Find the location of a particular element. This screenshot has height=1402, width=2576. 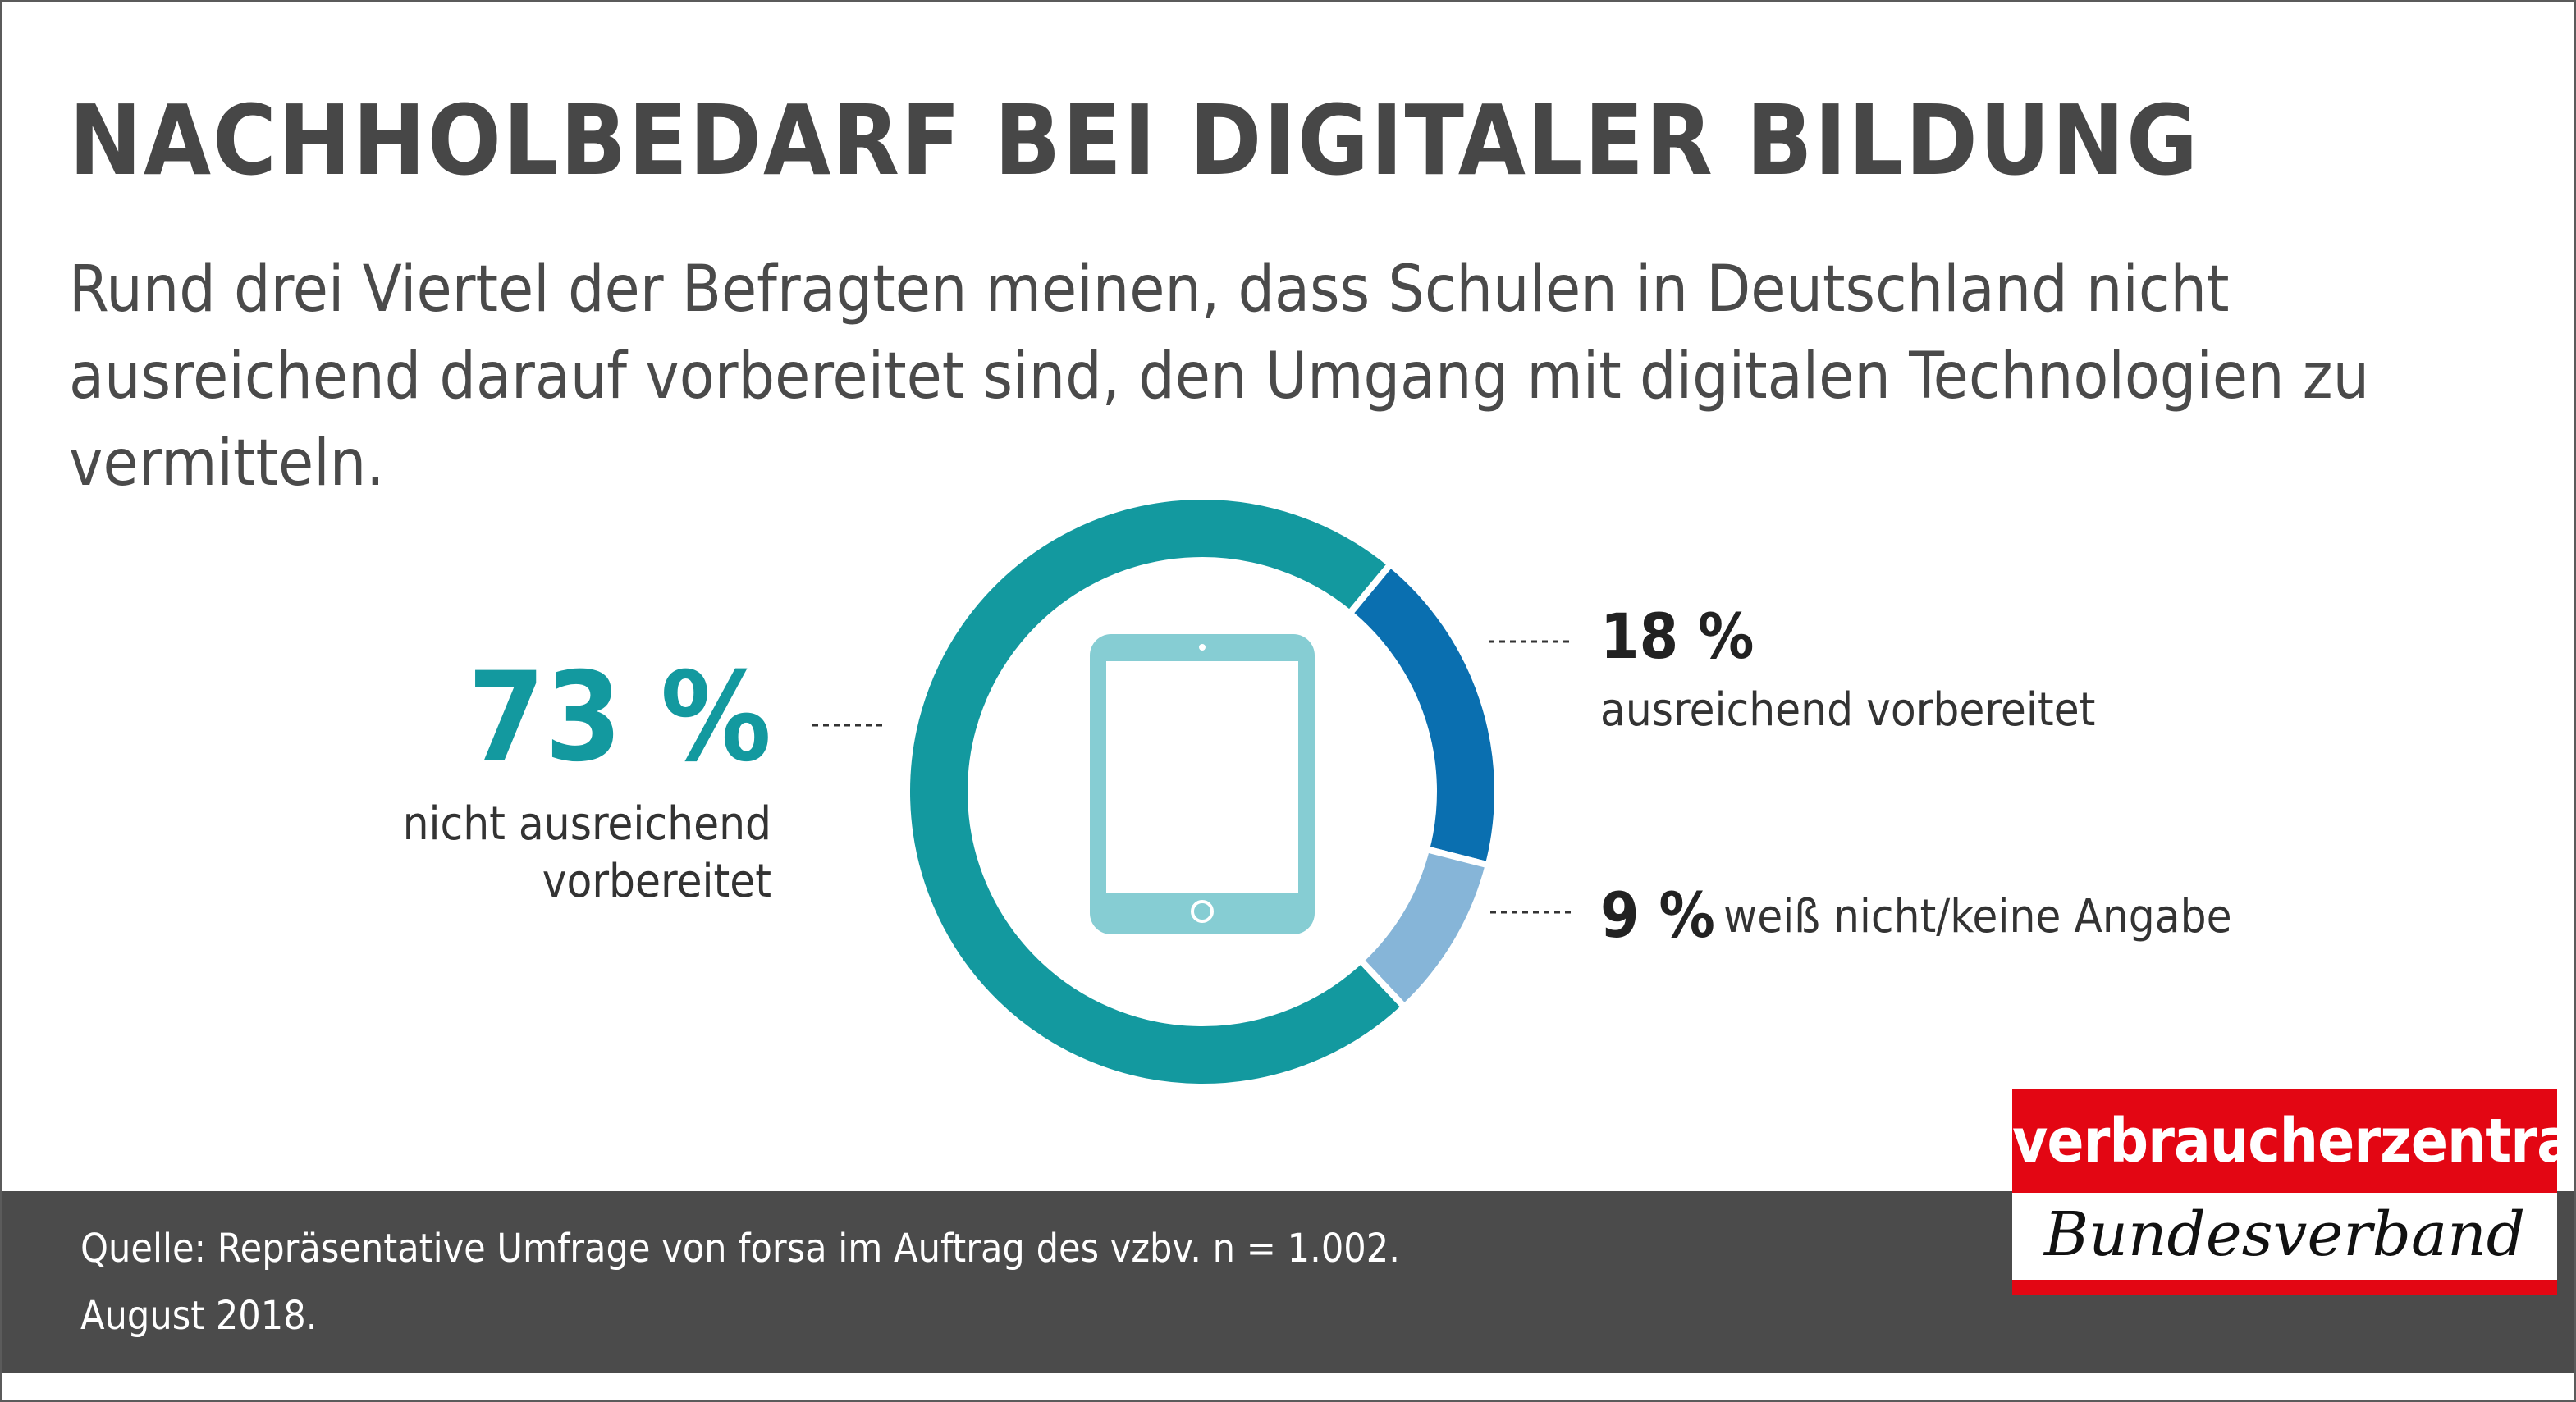

logo-red-band is located at coordinates (2284, 1141).